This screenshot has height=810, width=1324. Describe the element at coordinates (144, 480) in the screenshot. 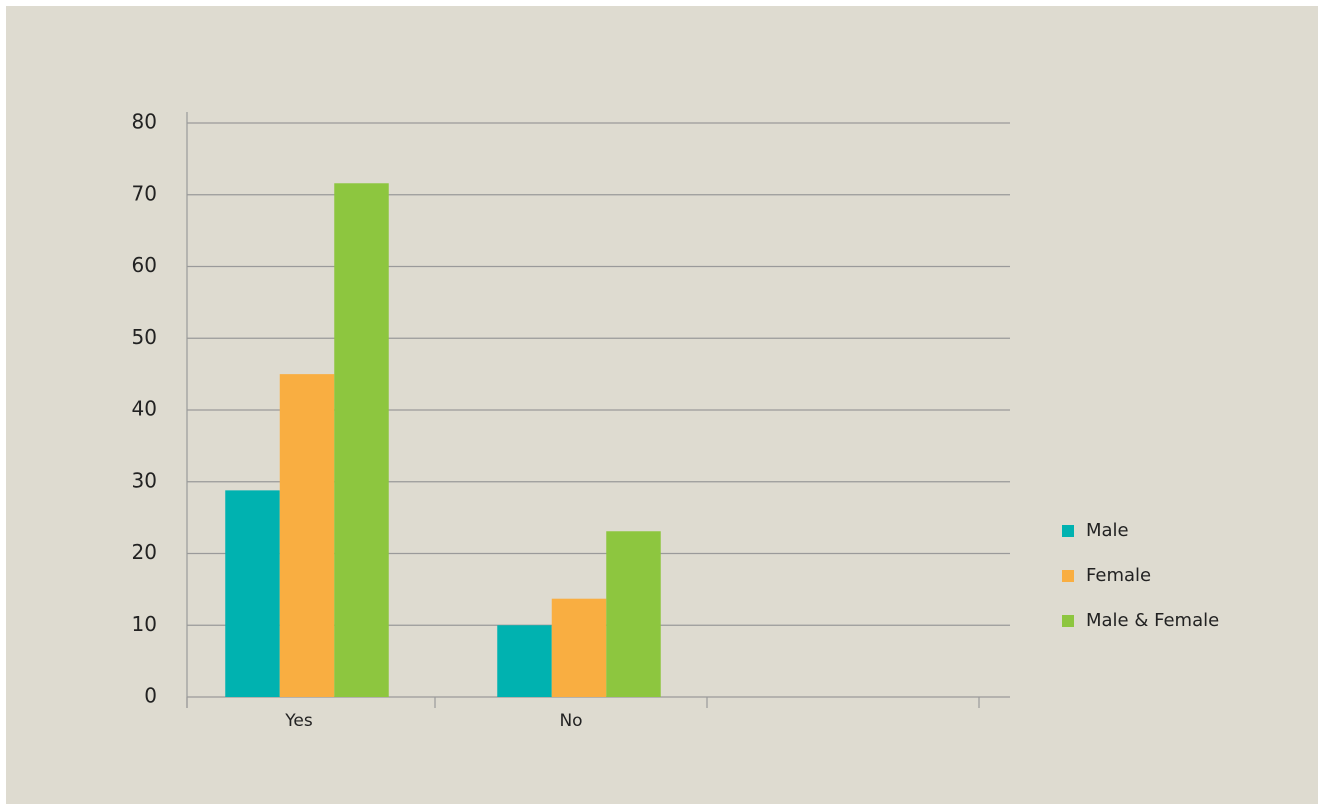

I see `y-tick-label: 30` at that location.